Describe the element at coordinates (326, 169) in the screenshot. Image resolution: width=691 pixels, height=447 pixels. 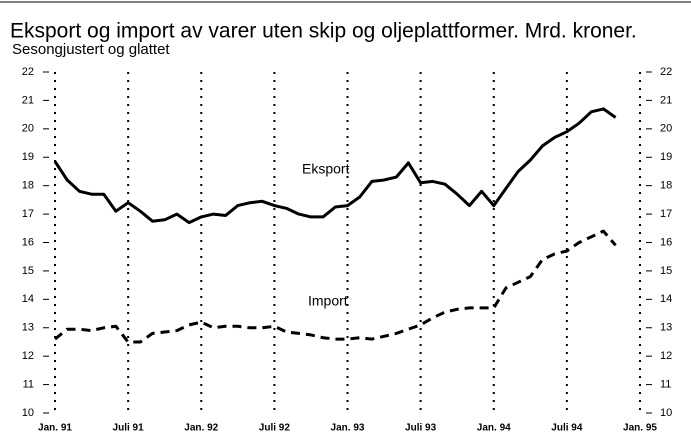
I see `annotation: Eksport` at that location.